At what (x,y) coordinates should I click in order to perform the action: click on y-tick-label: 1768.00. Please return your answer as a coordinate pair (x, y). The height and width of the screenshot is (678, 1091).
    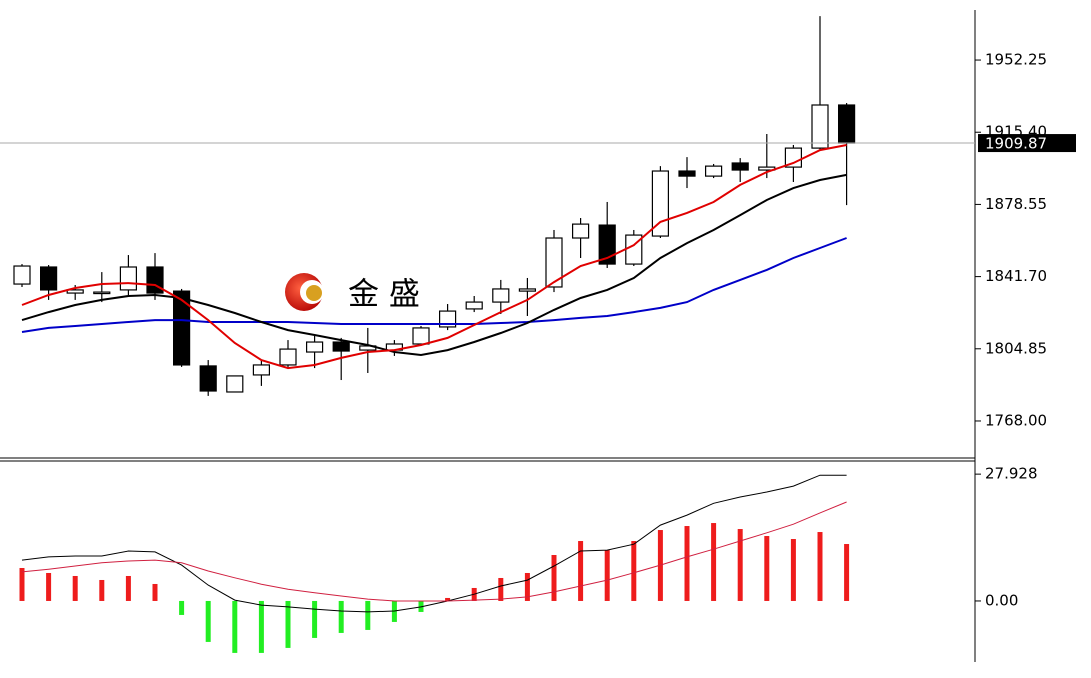
    Looking at the image, I should click on (1016, 420).